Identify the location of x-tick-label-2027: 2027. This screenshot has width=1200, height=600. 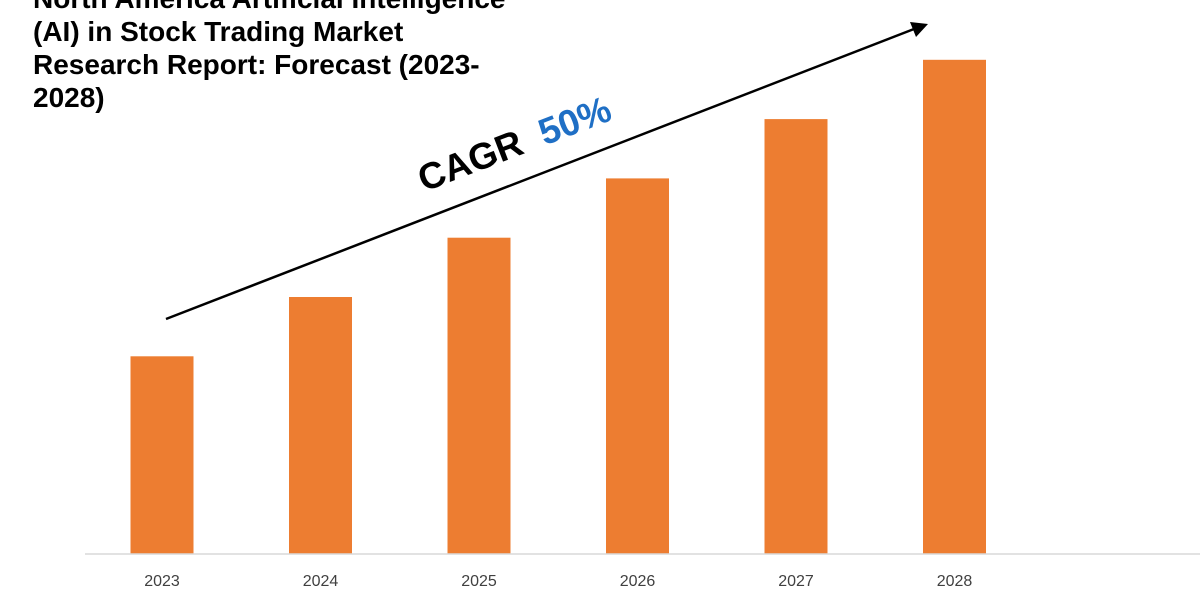
(796, 581).